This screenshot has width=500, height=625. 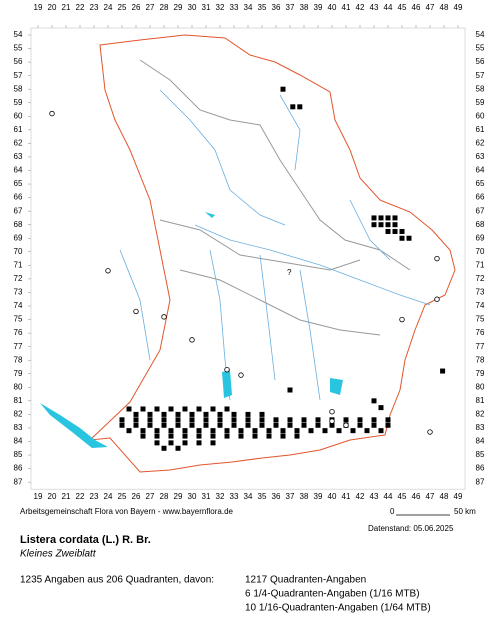 I want to click on column-label: 47, so click(x=430, y=7).